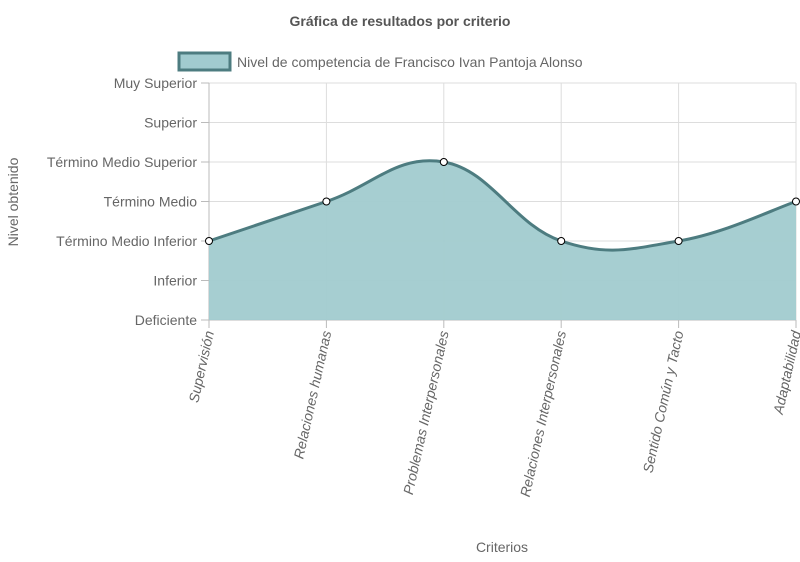  Describe the element at coordinates (312, 394) in the screenshot. I see `x-tick-label-1: Relaciones humanas` at that location.